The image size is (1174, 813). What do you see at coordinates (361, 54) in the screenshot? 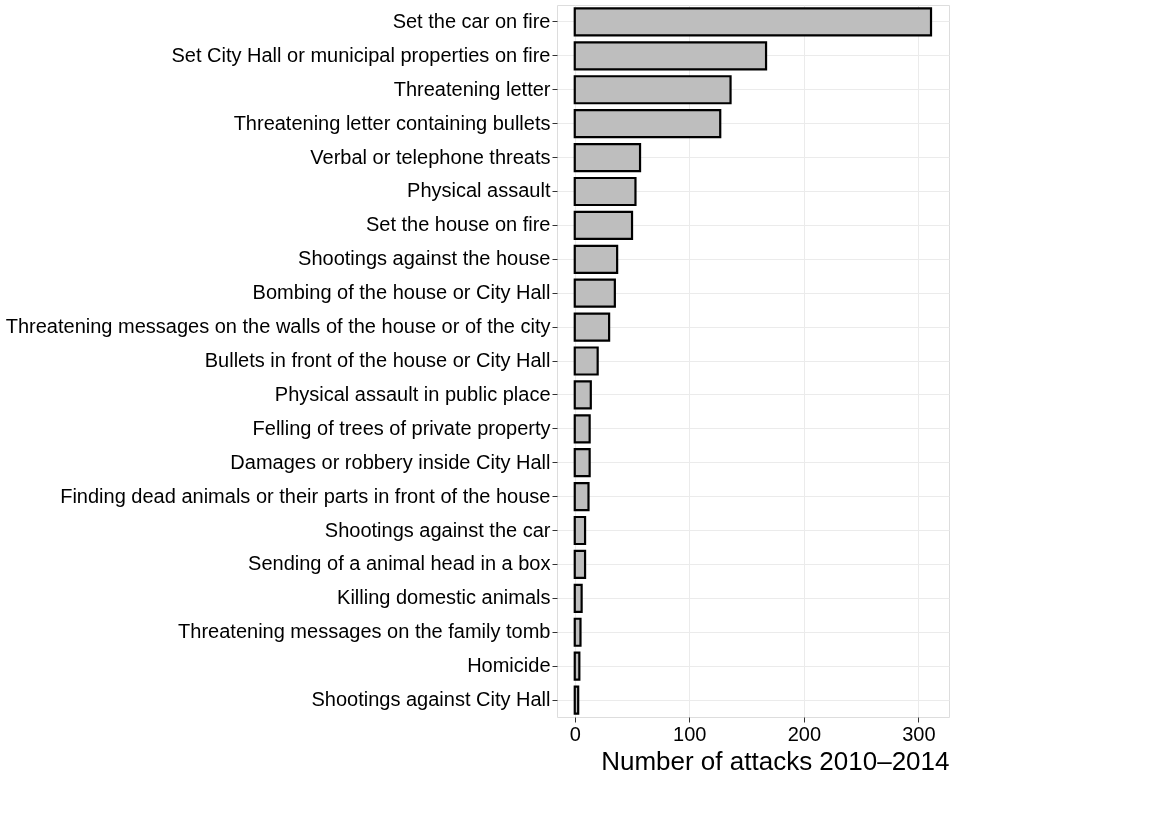
I see `y-tick-label: Set City Hall or municipal properties on fire` at bounding box center [361, 54].